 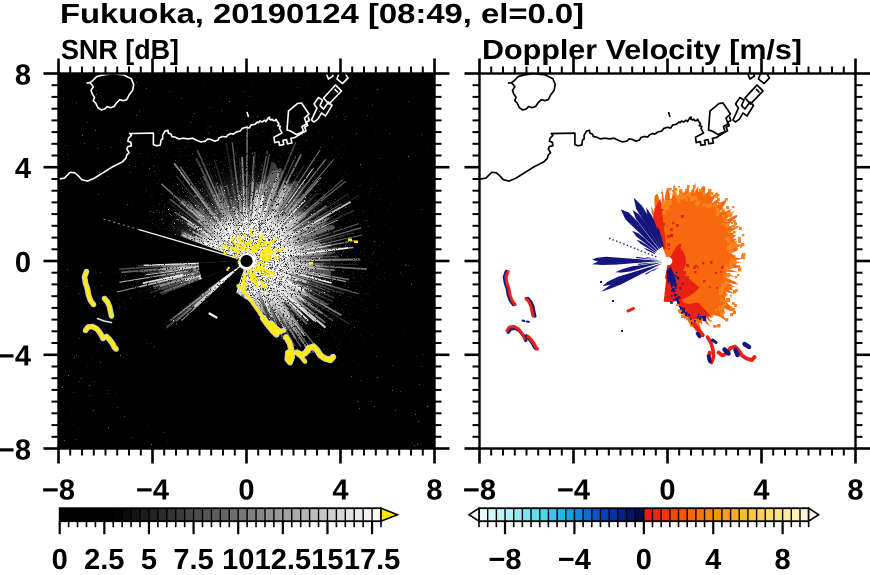 I want to click on svg-text: 10, so click(x=238, y=557).